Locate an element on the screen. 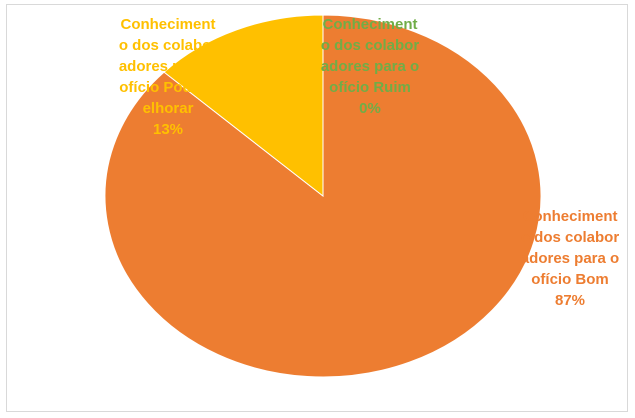 This screenshot has width=635, height=418. label-value: 0% is located at coordinates (370, 108).